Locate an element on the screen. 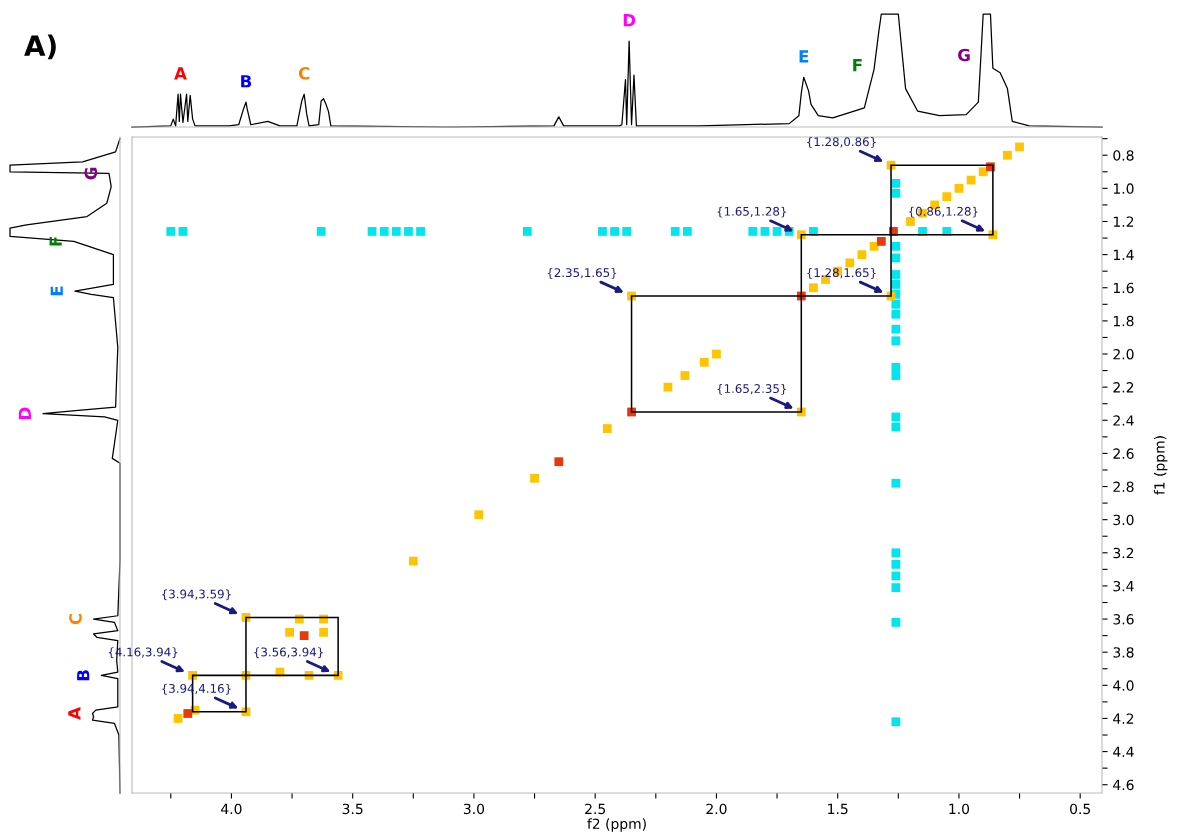 The image size is (1180, 838). annotation: {1.28,0.86} is located at coordinates (841, 142).